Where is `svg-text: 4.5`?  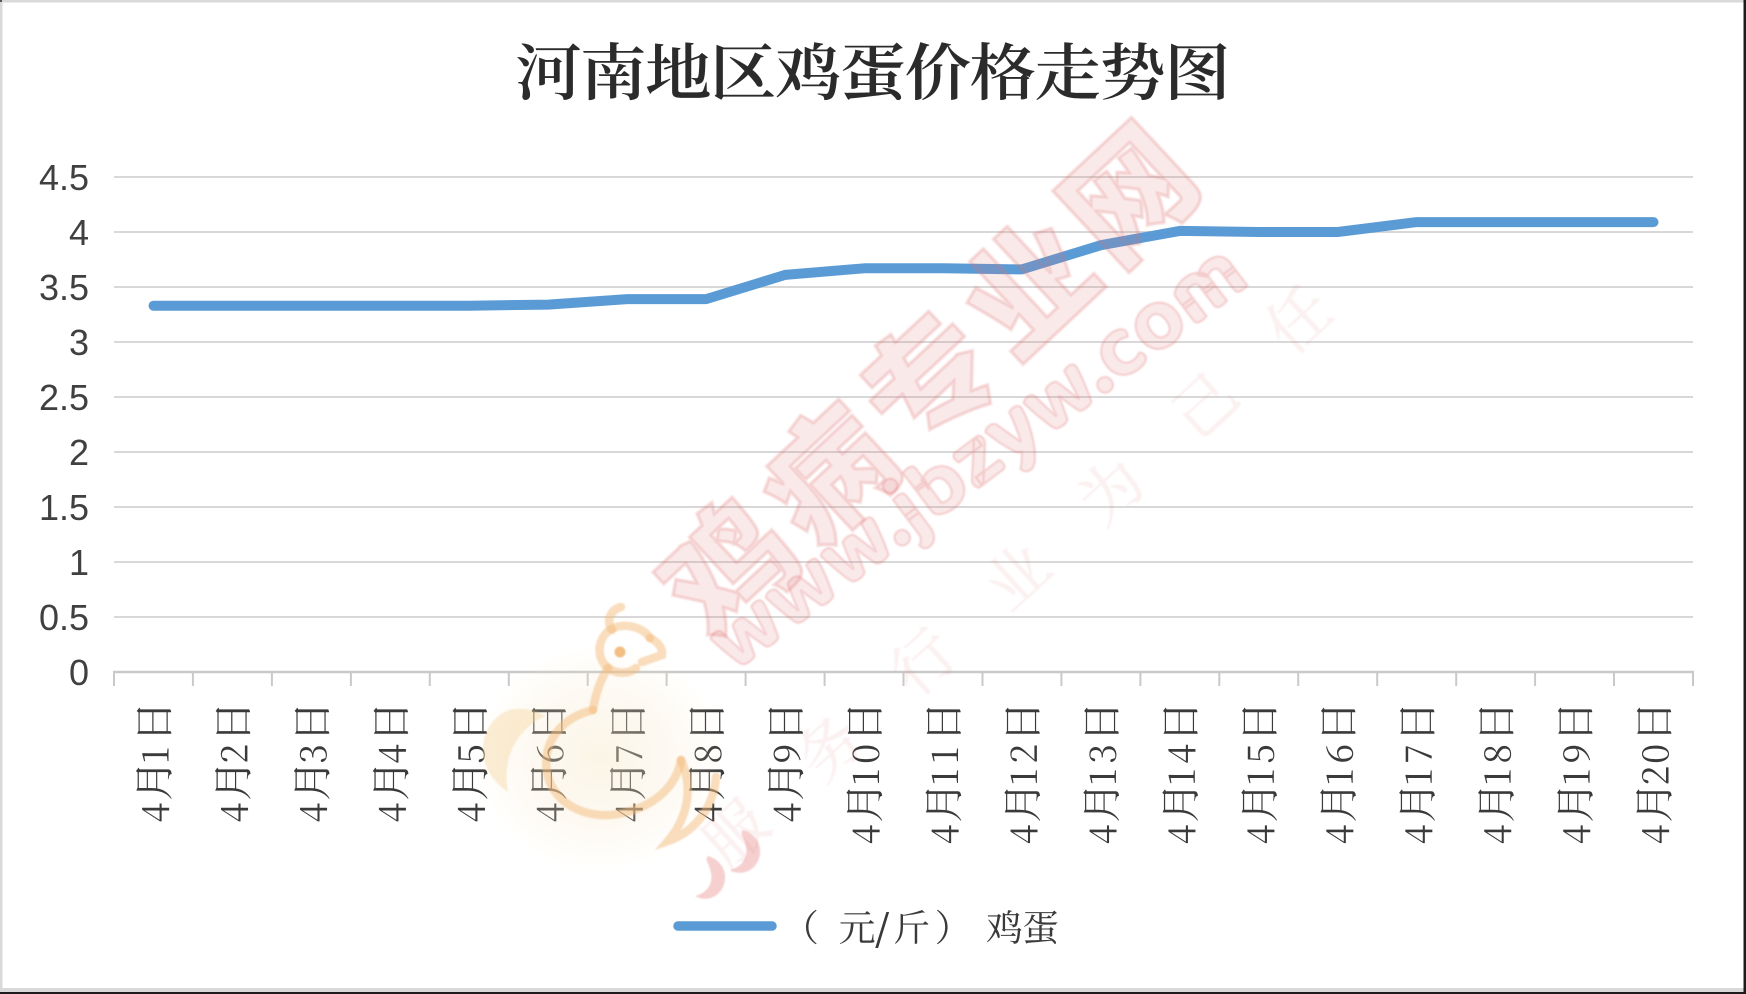
svg-text: 4.5 is located at coordinates (64, 177).